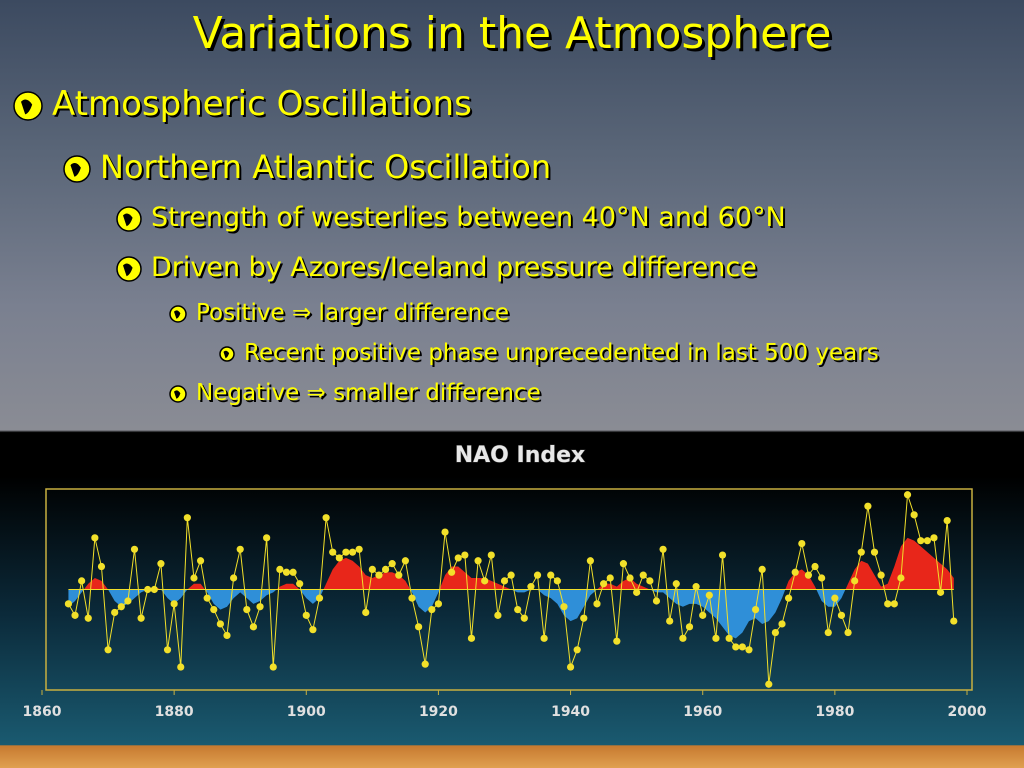 This screenshot has width=1024, height=768. I want to click on bullet-text: Negative ⇒ smaller difference, so click(368, 393).